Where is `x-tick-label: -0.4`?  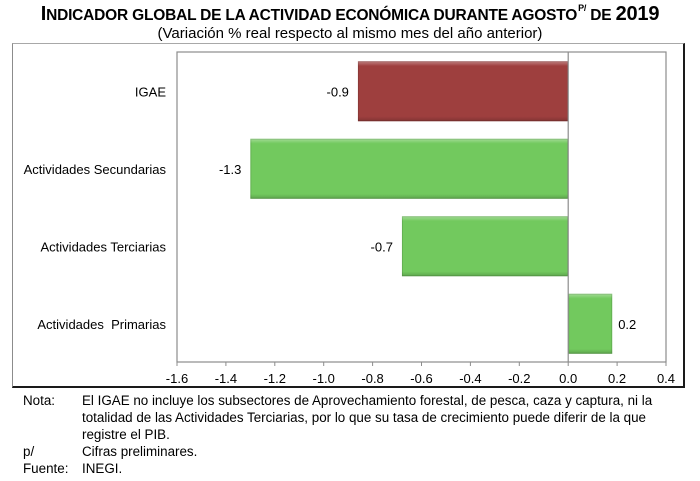 x-tick-label: -0.4 is located at coordinates (470, 378).